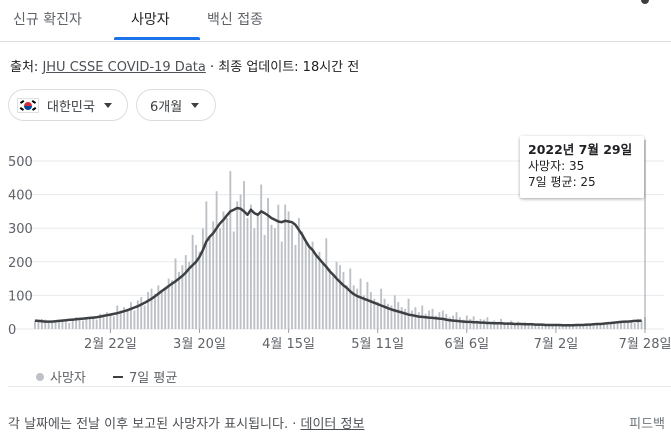  Describe the element at coordinates (377, 344) in the screenshot. I see `x-tick-label: 5월 11일` at that location.